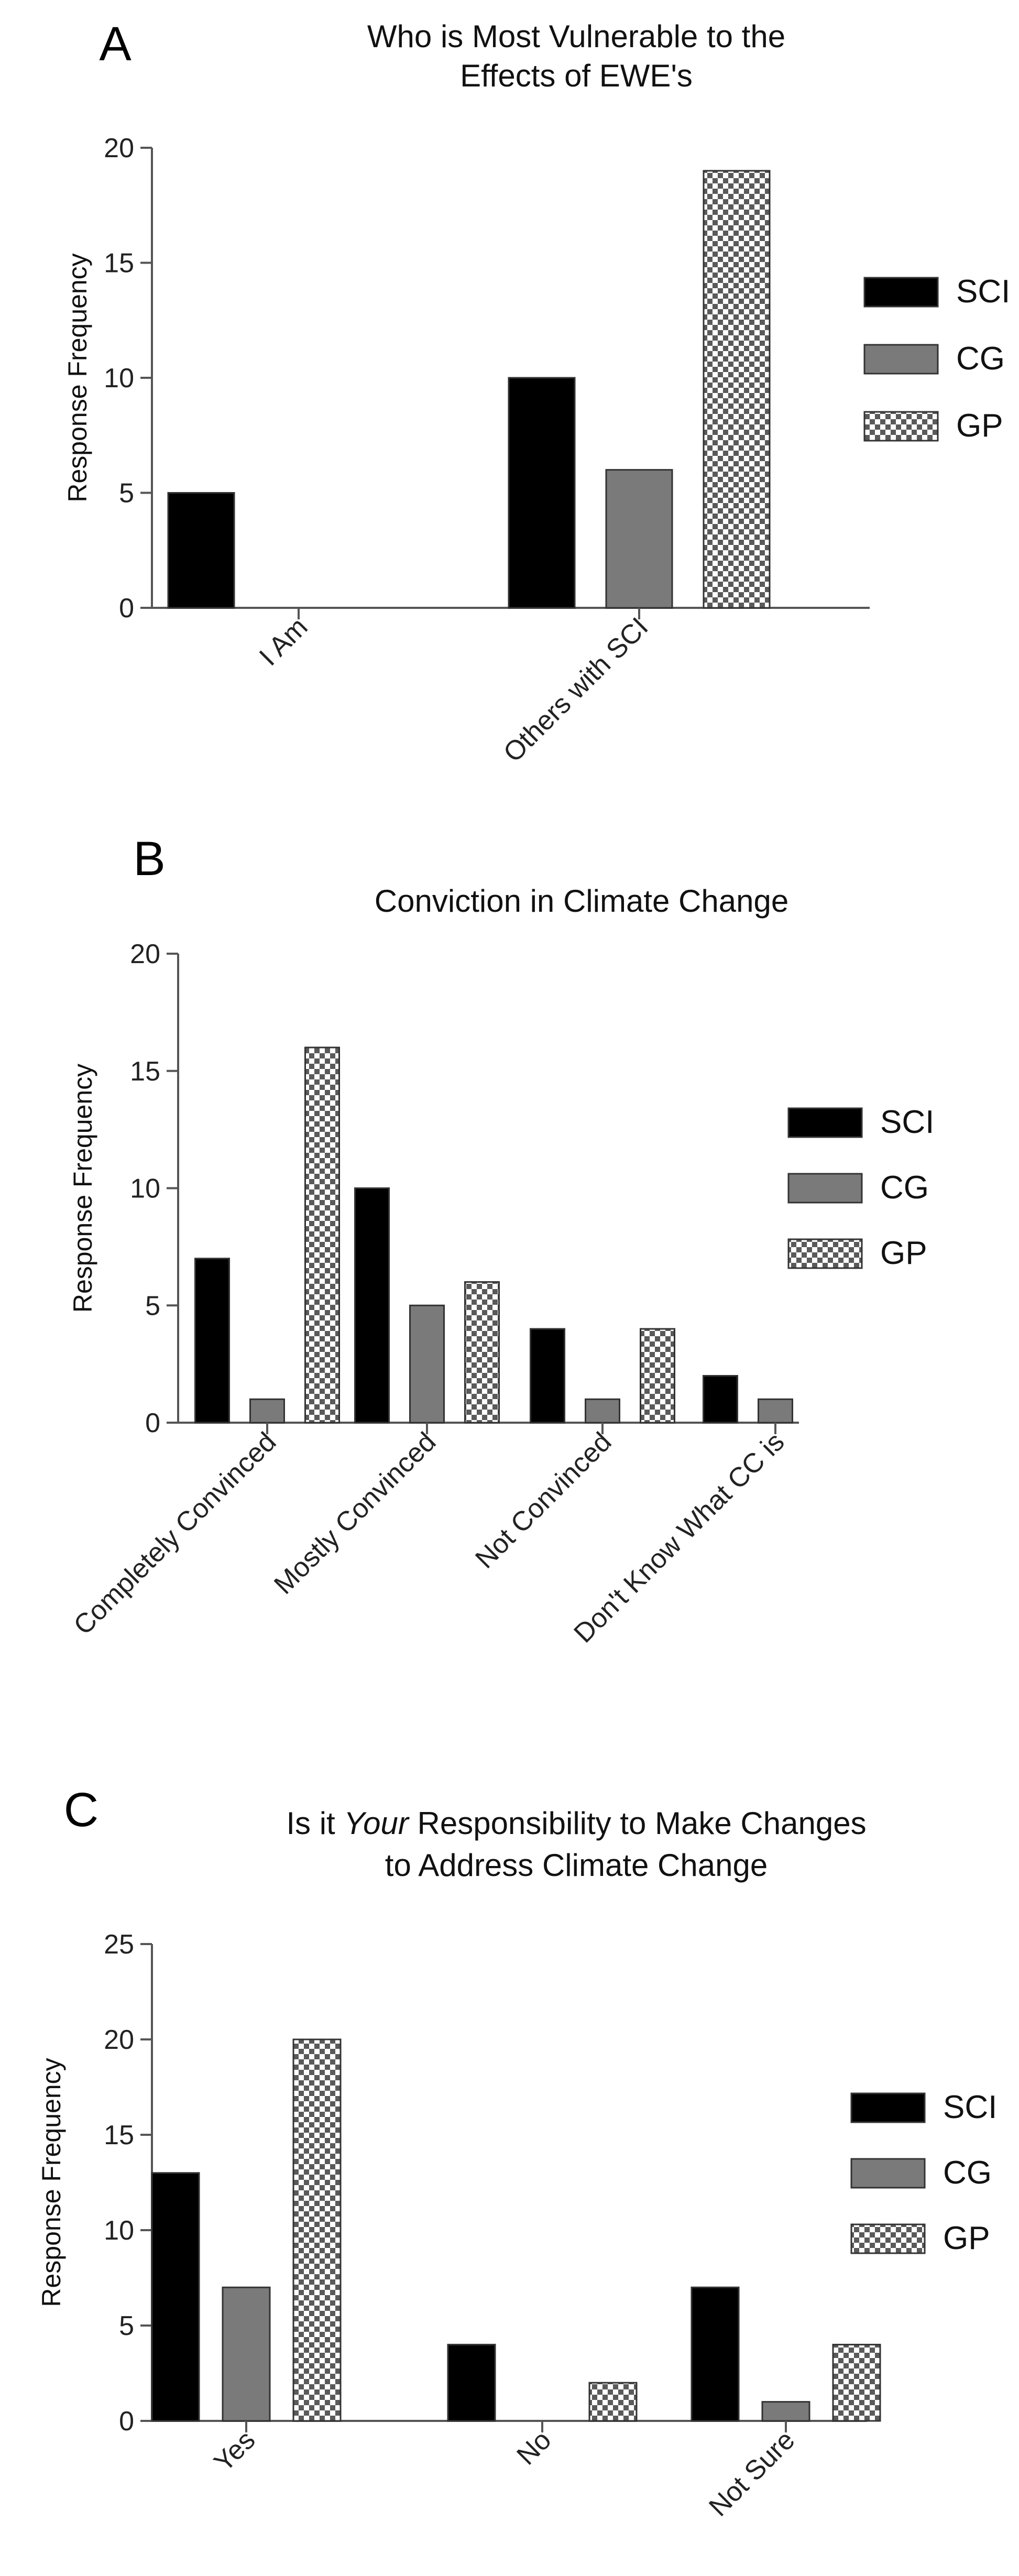  I want to click on panel-letter: C, so click(81, 1810).